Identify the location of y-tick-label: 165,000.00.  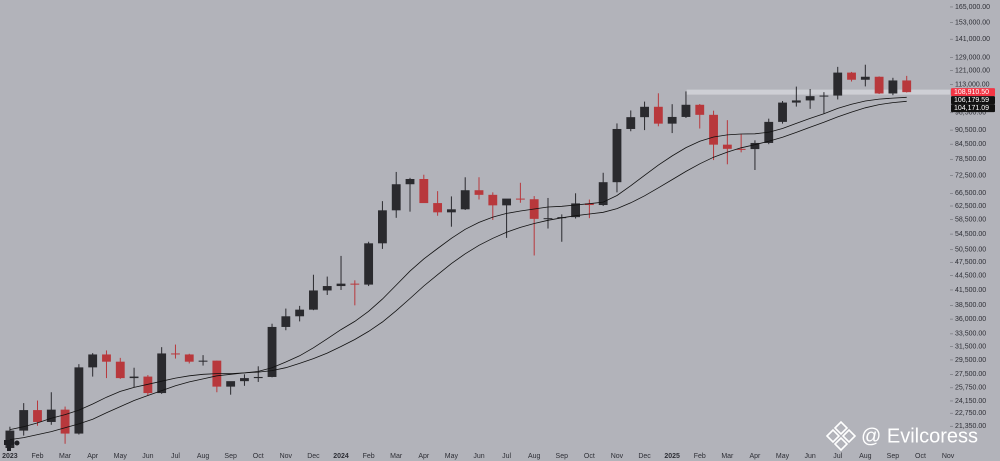
(972, 7).